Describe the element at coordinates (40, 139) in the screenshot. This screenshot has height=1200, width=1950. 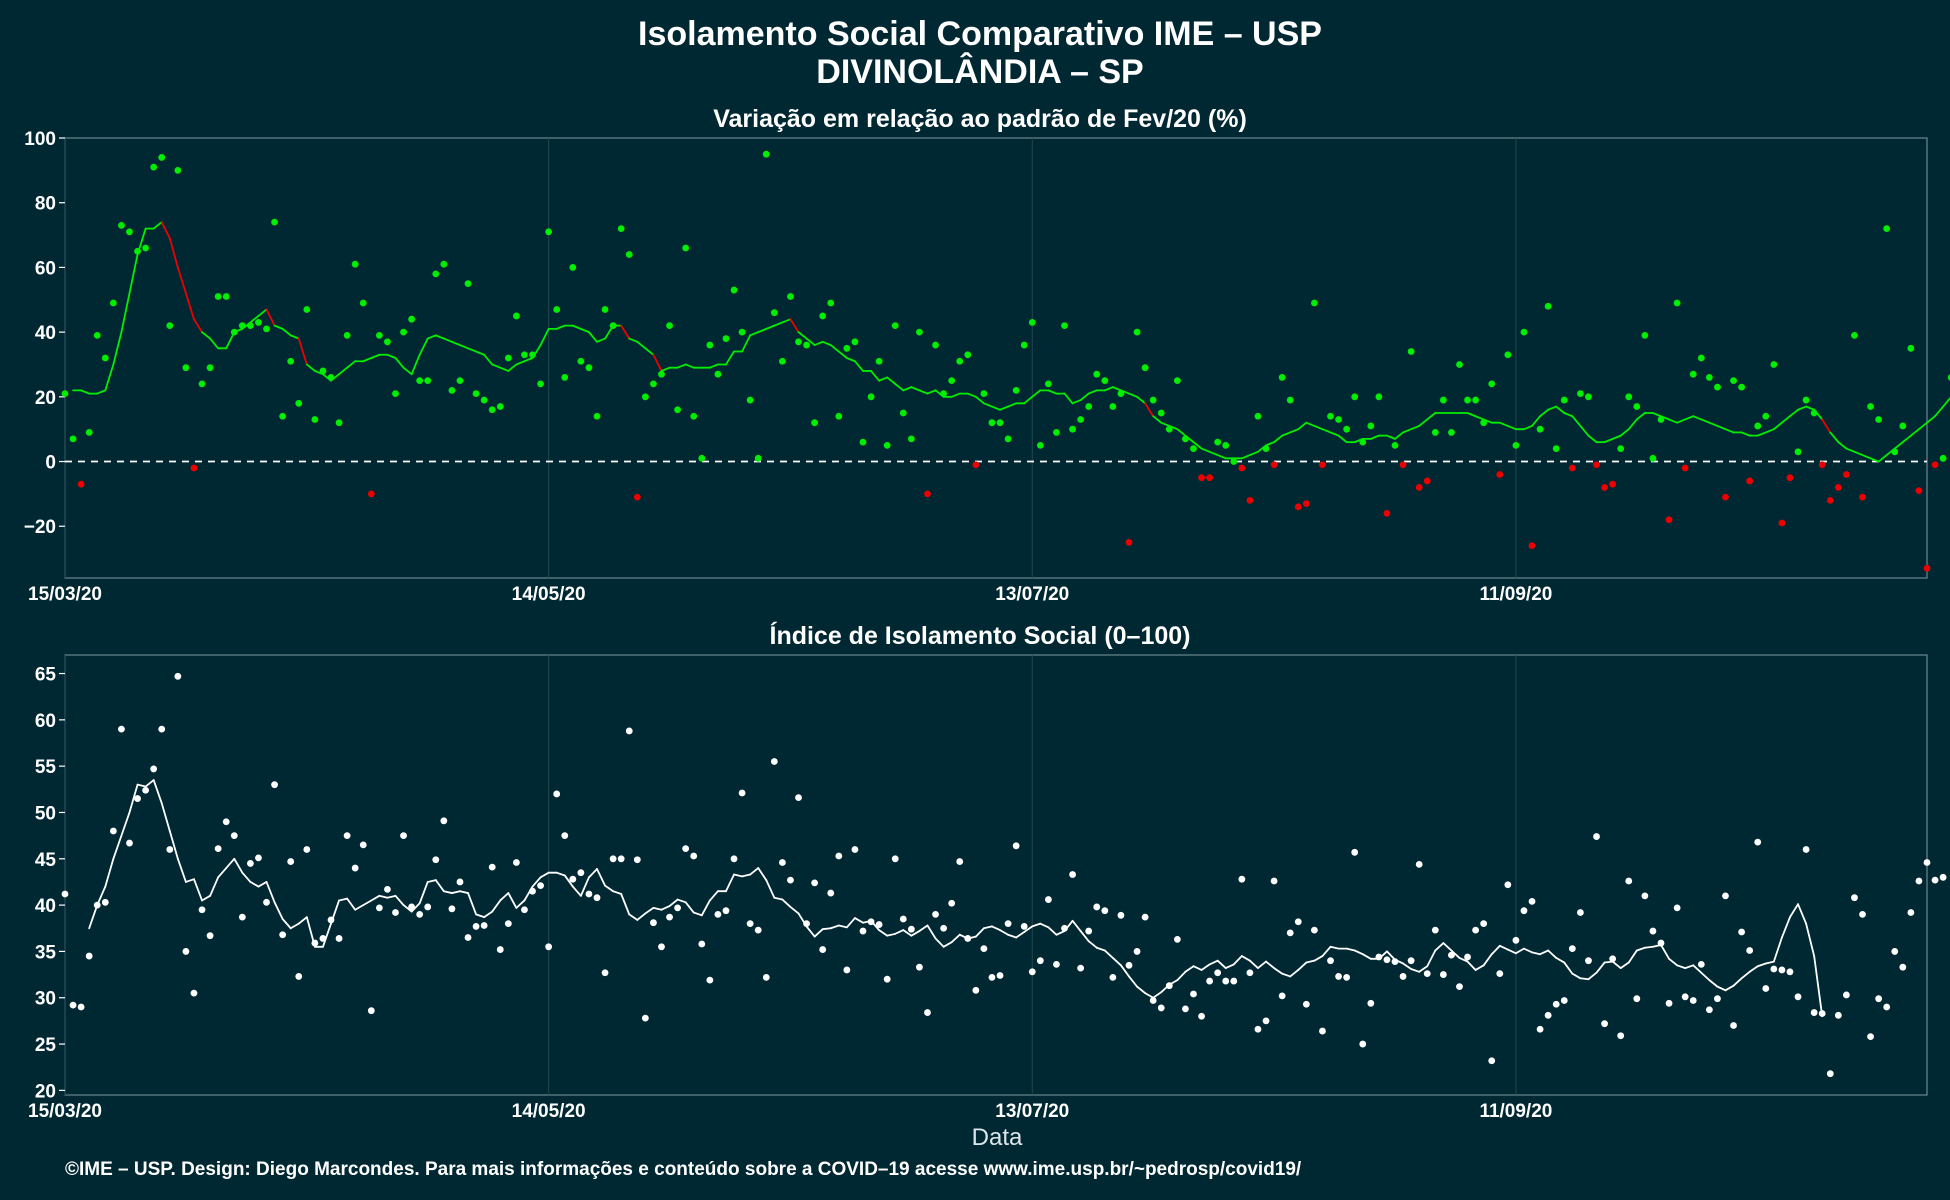
I see `y-tick-label: 100` at that location.